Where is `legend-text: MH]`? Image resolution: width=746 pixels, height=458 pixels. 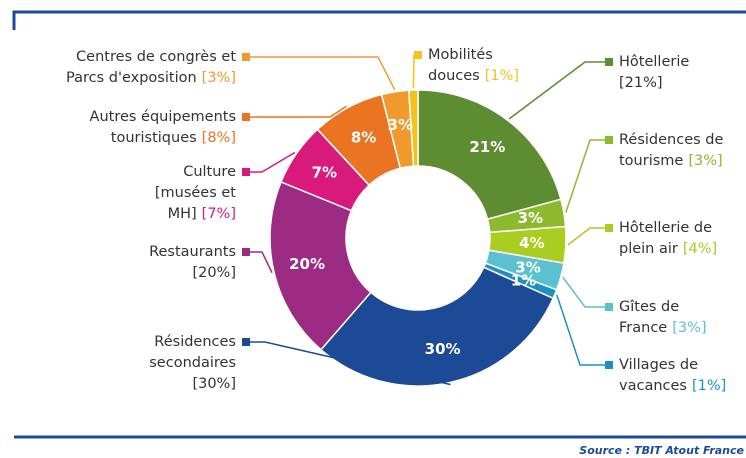 legend-text: MH] is located at coordinates (182, 214).